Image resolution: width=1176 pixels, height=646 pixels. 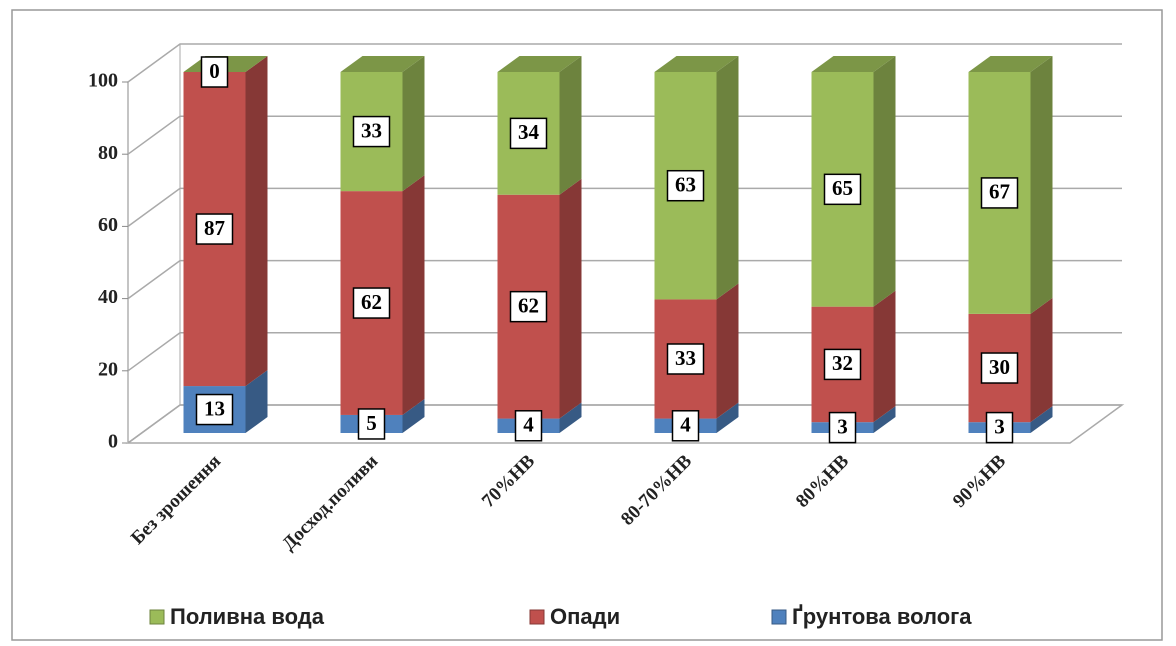 I want to click on value-label: 87, so click(x=214, y=228).